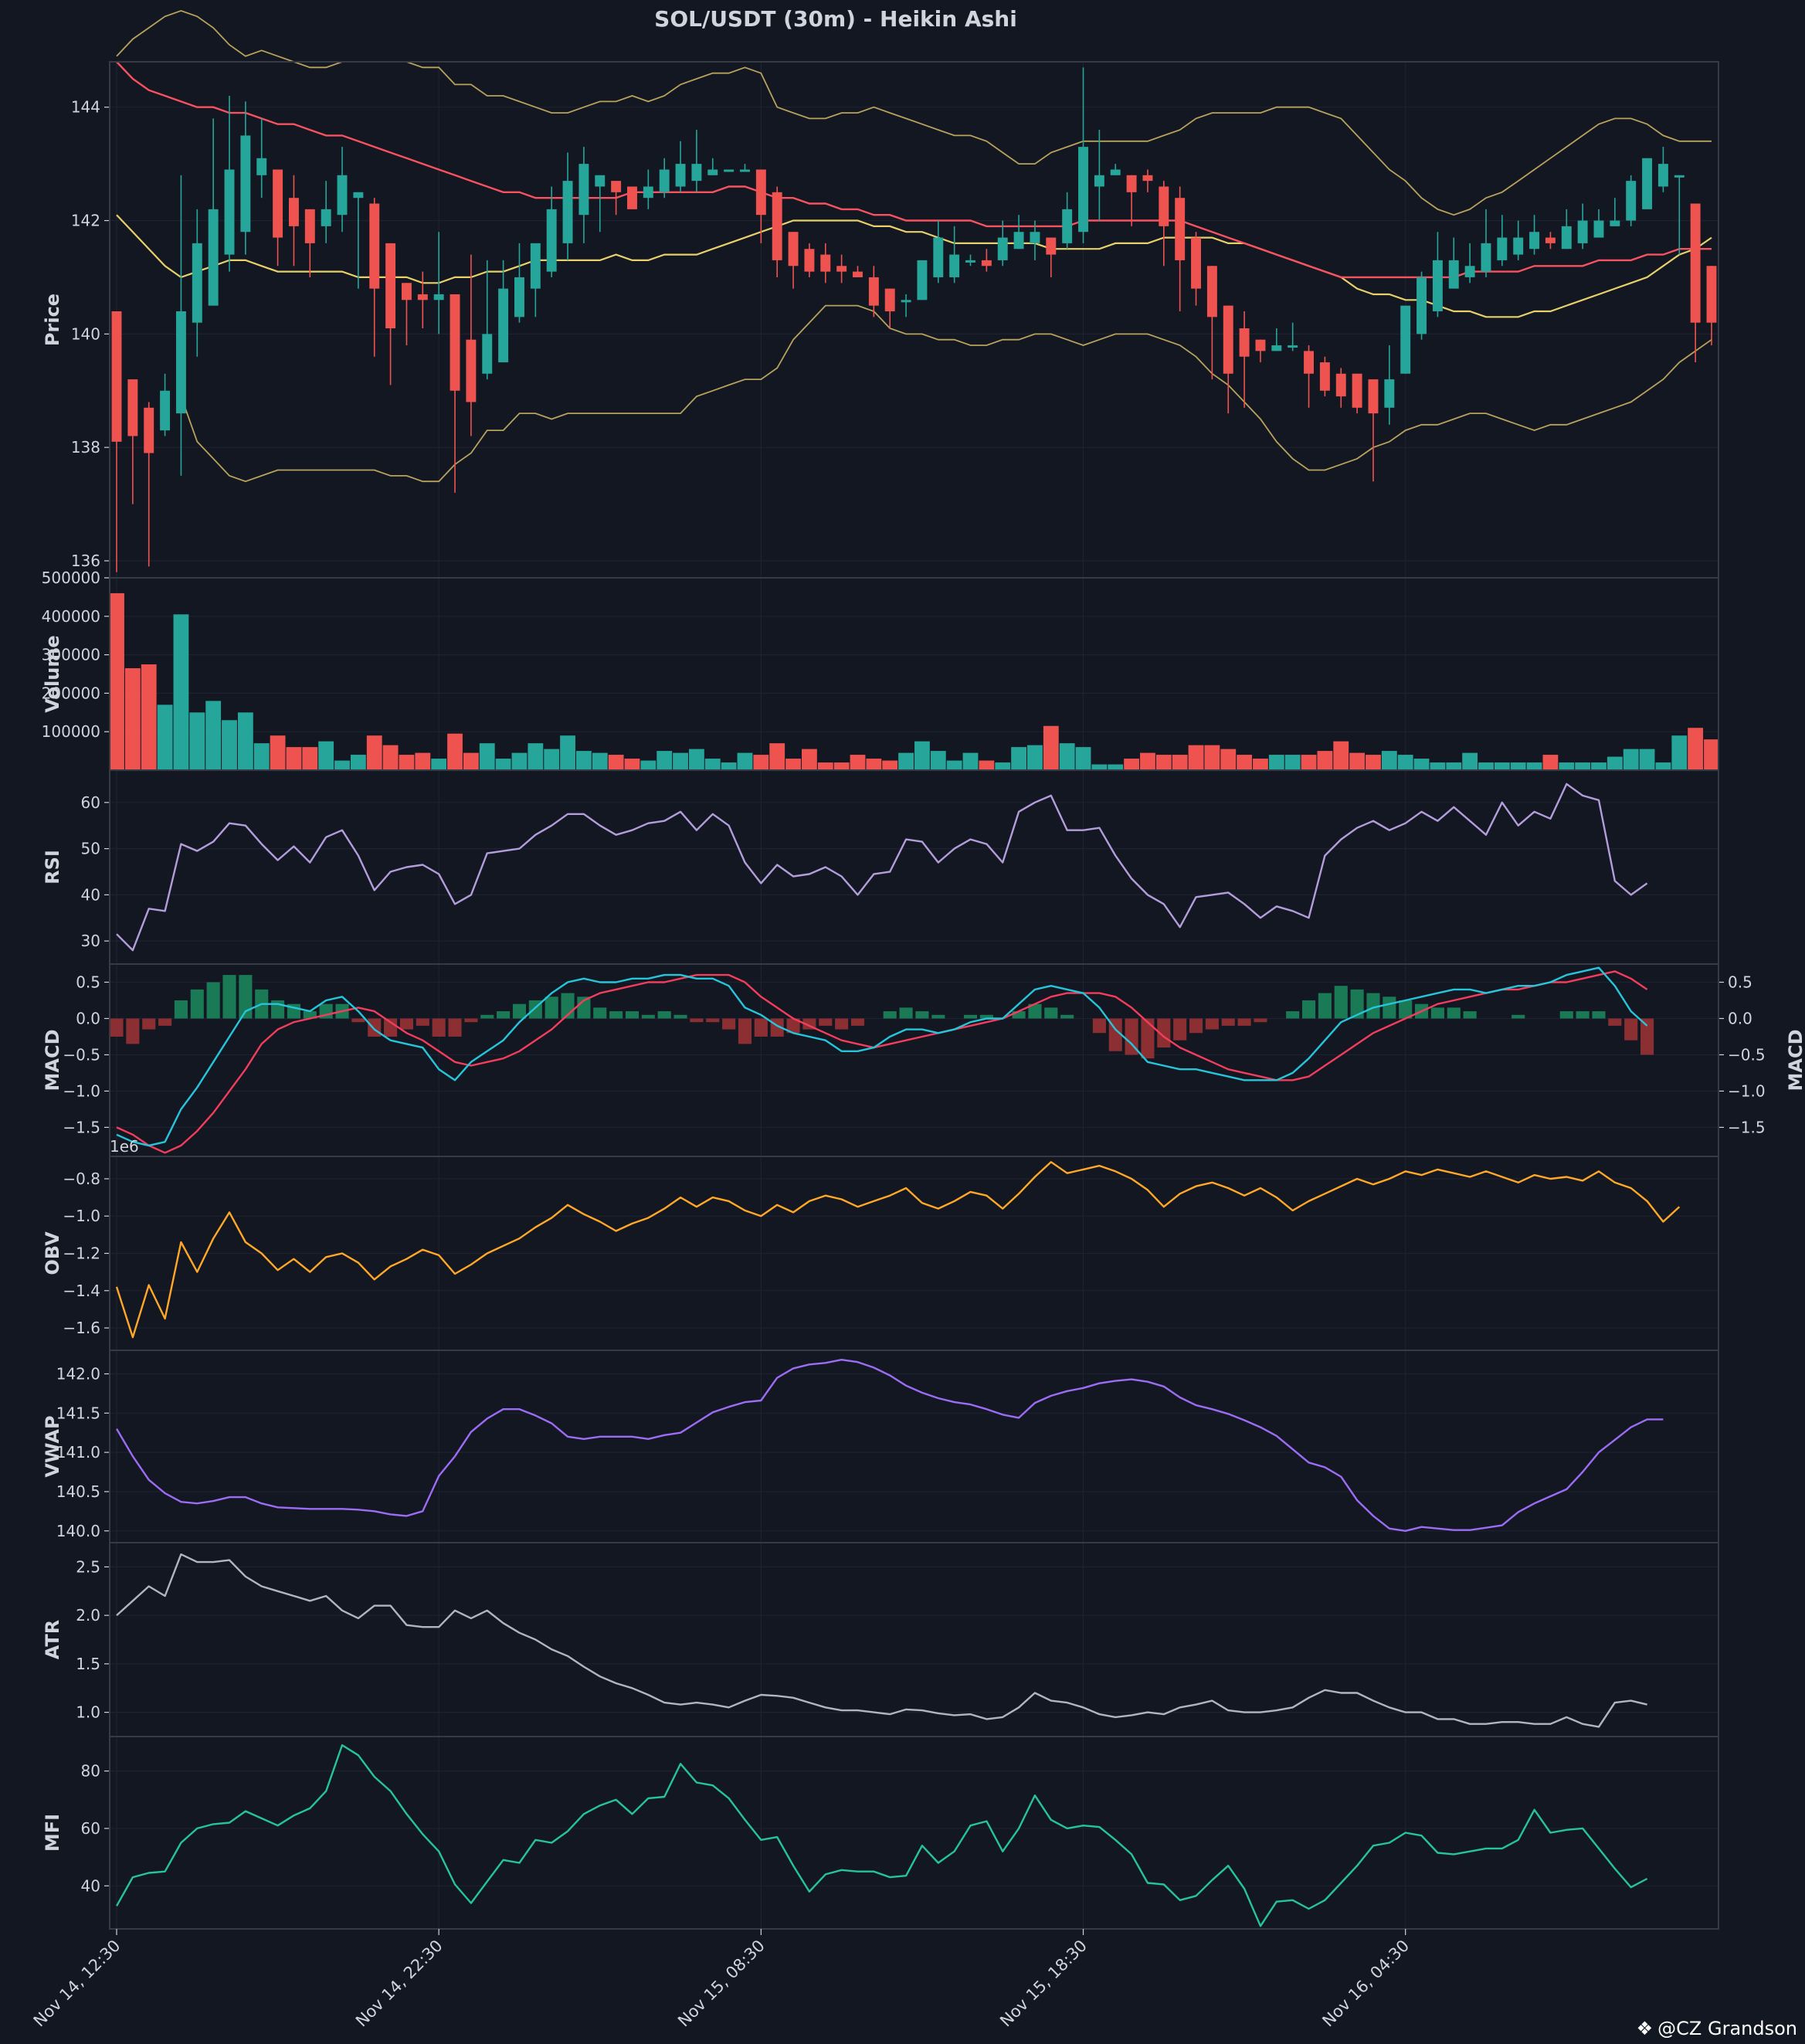 This screenshot has width=1805, height=2044. What do you see at coordinates (90, 1771) in the screenshot?
I see `mfi-tick-label: 80` at bounding box center [90, 1771].